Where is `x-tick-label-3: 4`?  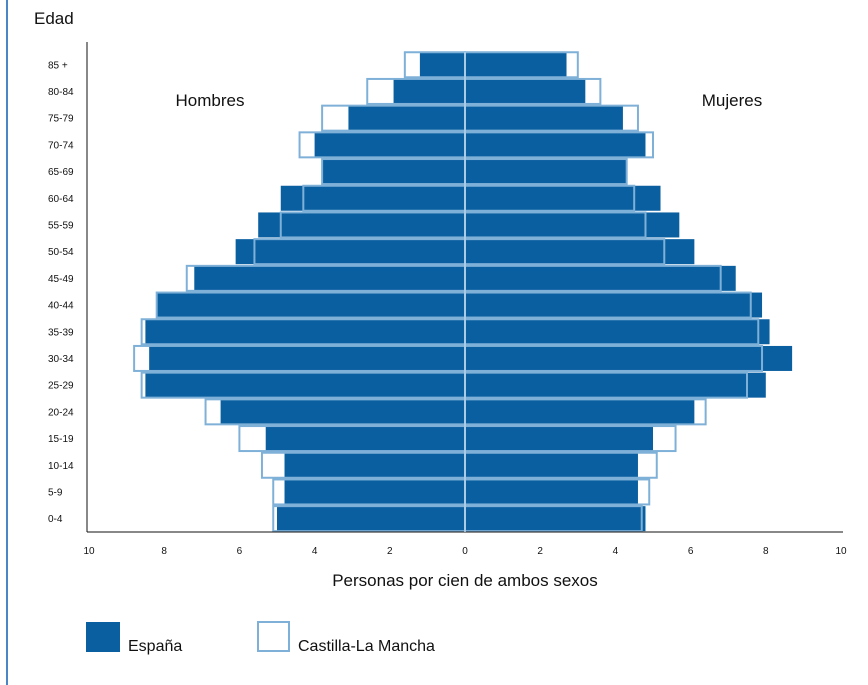
x-tick-label-3: 4 is located at coordinates (315, 551).